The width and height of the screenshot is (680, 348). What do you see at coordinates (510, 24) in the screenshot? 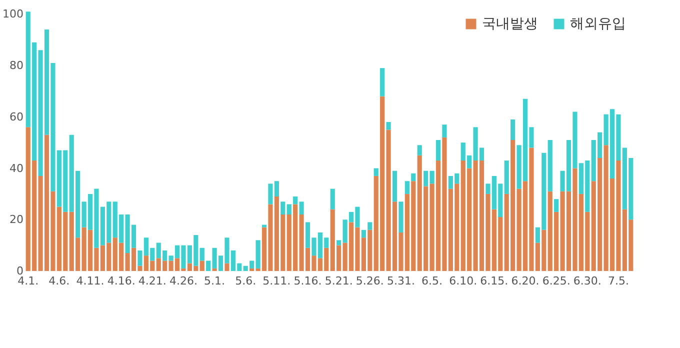
I see `legend-label: 국내발생` at bounding box center [510, 24].